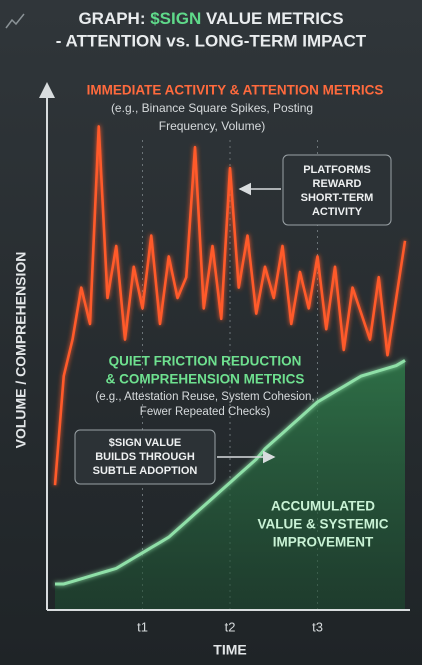 The image size is (422, 665). Describe the element at coordinates (337, 184) in the screenshot. I see `platforms-text: REWARD` at that location.